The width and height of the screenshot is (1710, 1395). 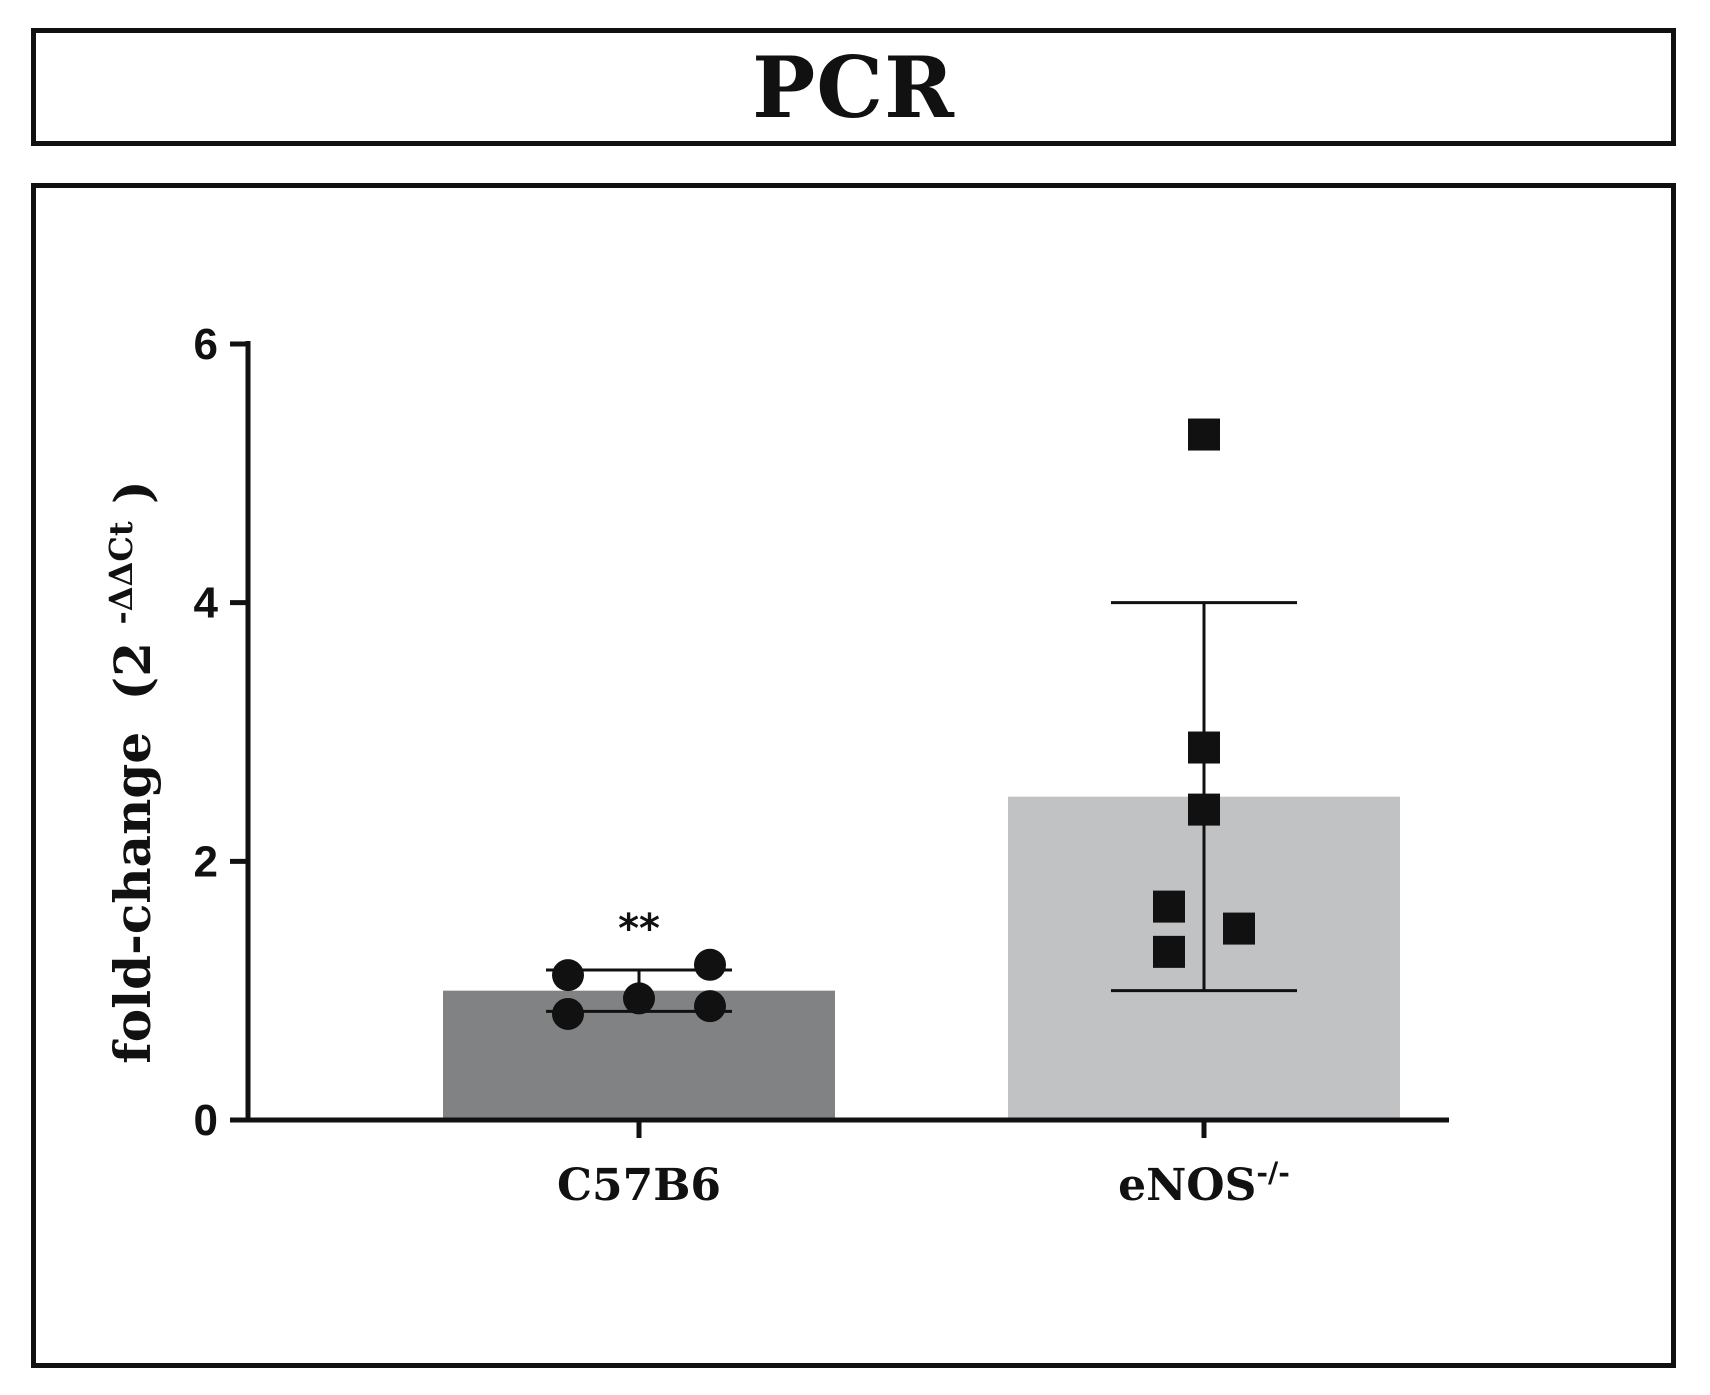 I want to click on y-tick-label-3: 6, so click(x=206, y=344).